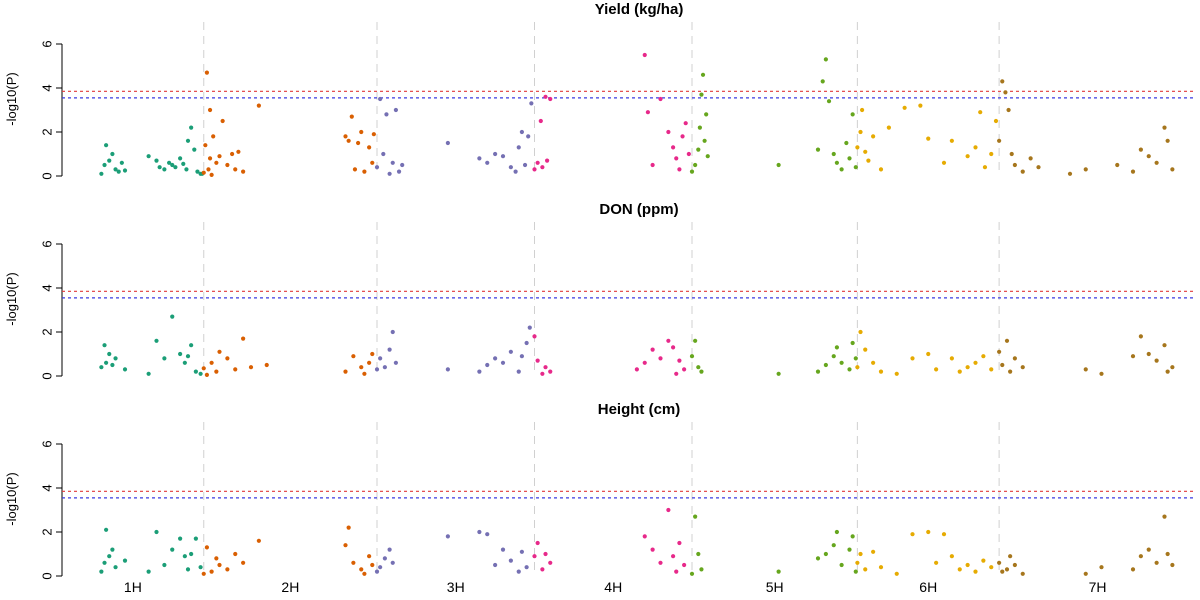 The width and height of the screenshot is (1200, 600). I want to click on y-tick-label: 0, so click(46, 575).